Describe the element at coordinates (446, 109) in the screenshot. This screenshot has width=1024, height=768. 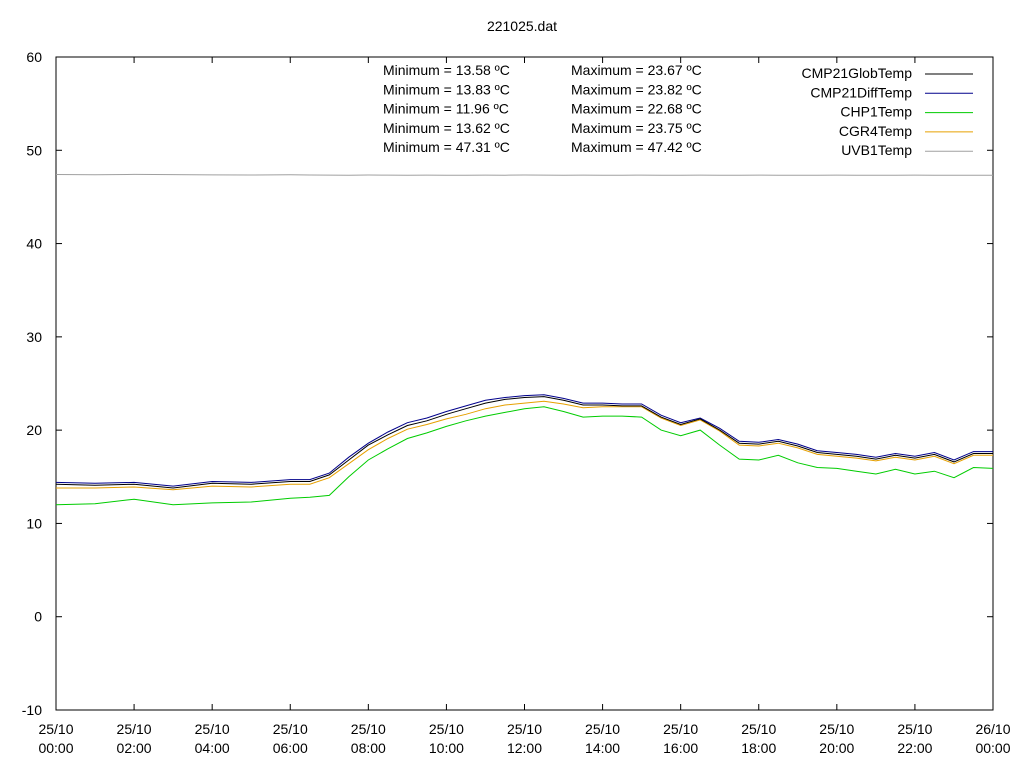
I see `stat-minimum: Minimum = 11.96 ºC` at that location.